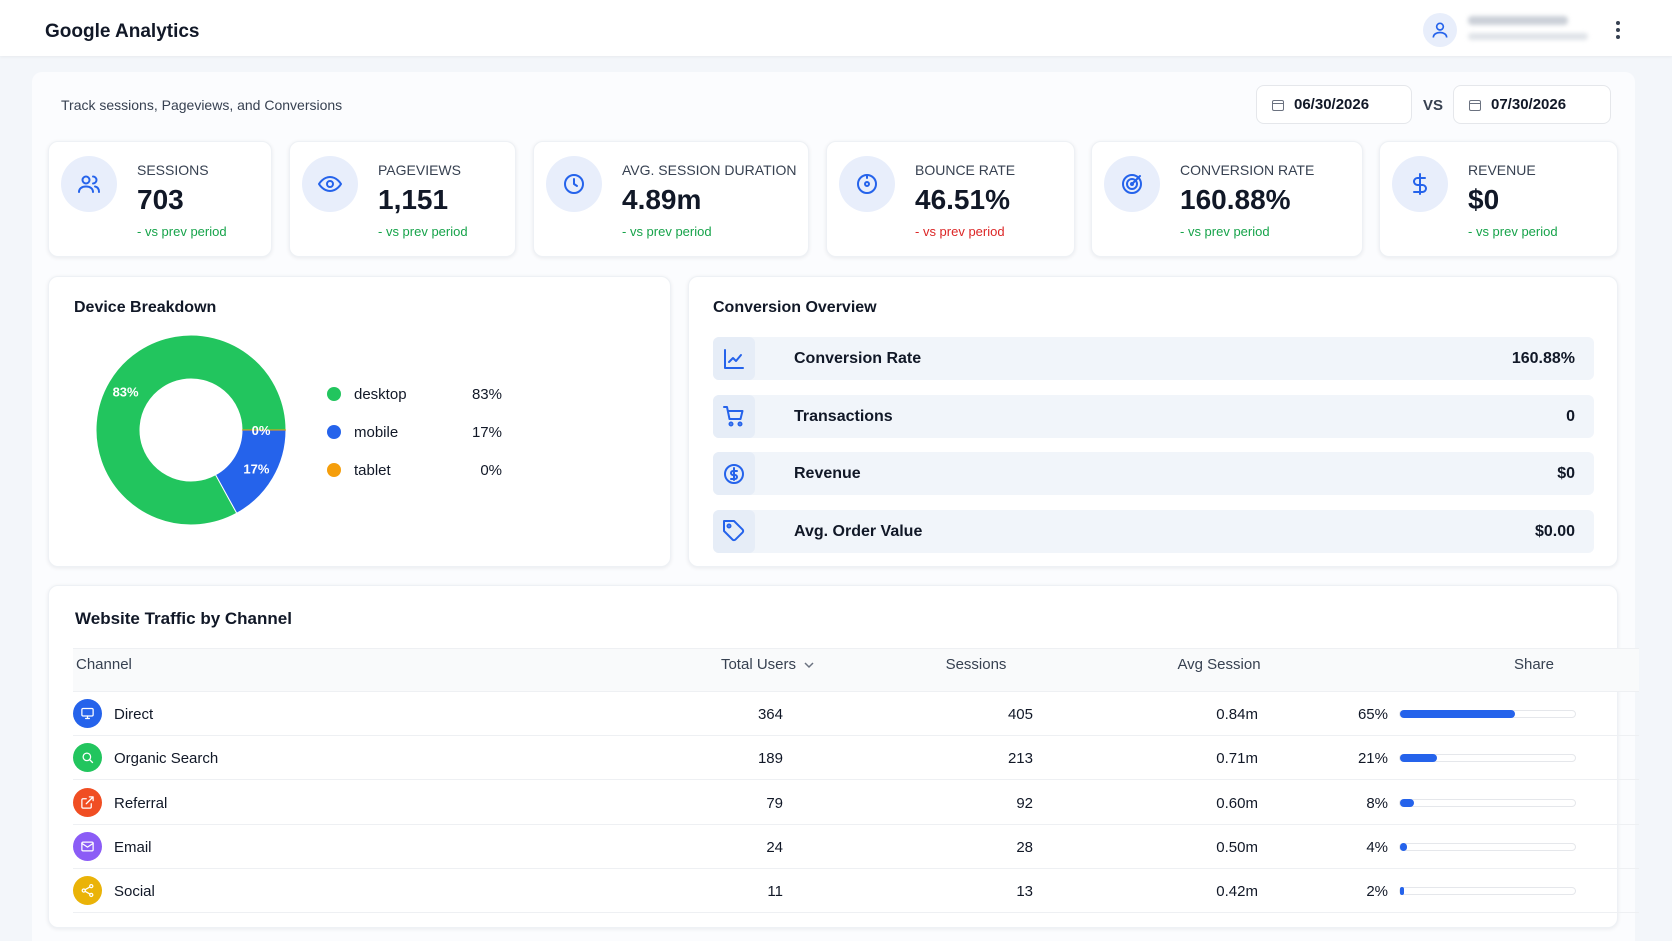 This screenshot has width=1672, height=941. I want to click on kpi-card: CONVERSION RATE 160.88% - vs prev period, so click(1227, 199).